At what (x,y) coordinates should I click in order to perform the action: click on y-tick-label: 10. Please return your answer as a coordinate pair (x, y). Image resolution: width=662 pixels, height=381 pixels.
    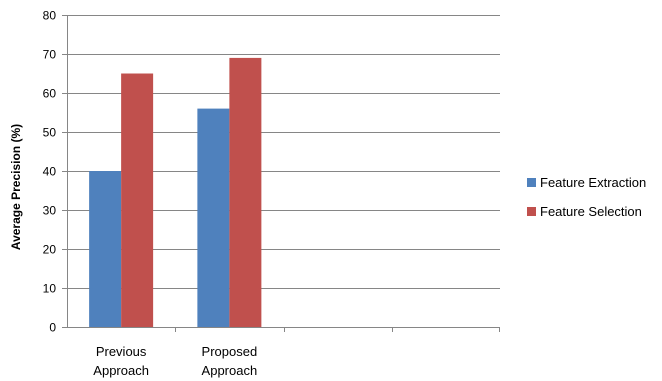
    Looking at the image, I should click on (50, 289).